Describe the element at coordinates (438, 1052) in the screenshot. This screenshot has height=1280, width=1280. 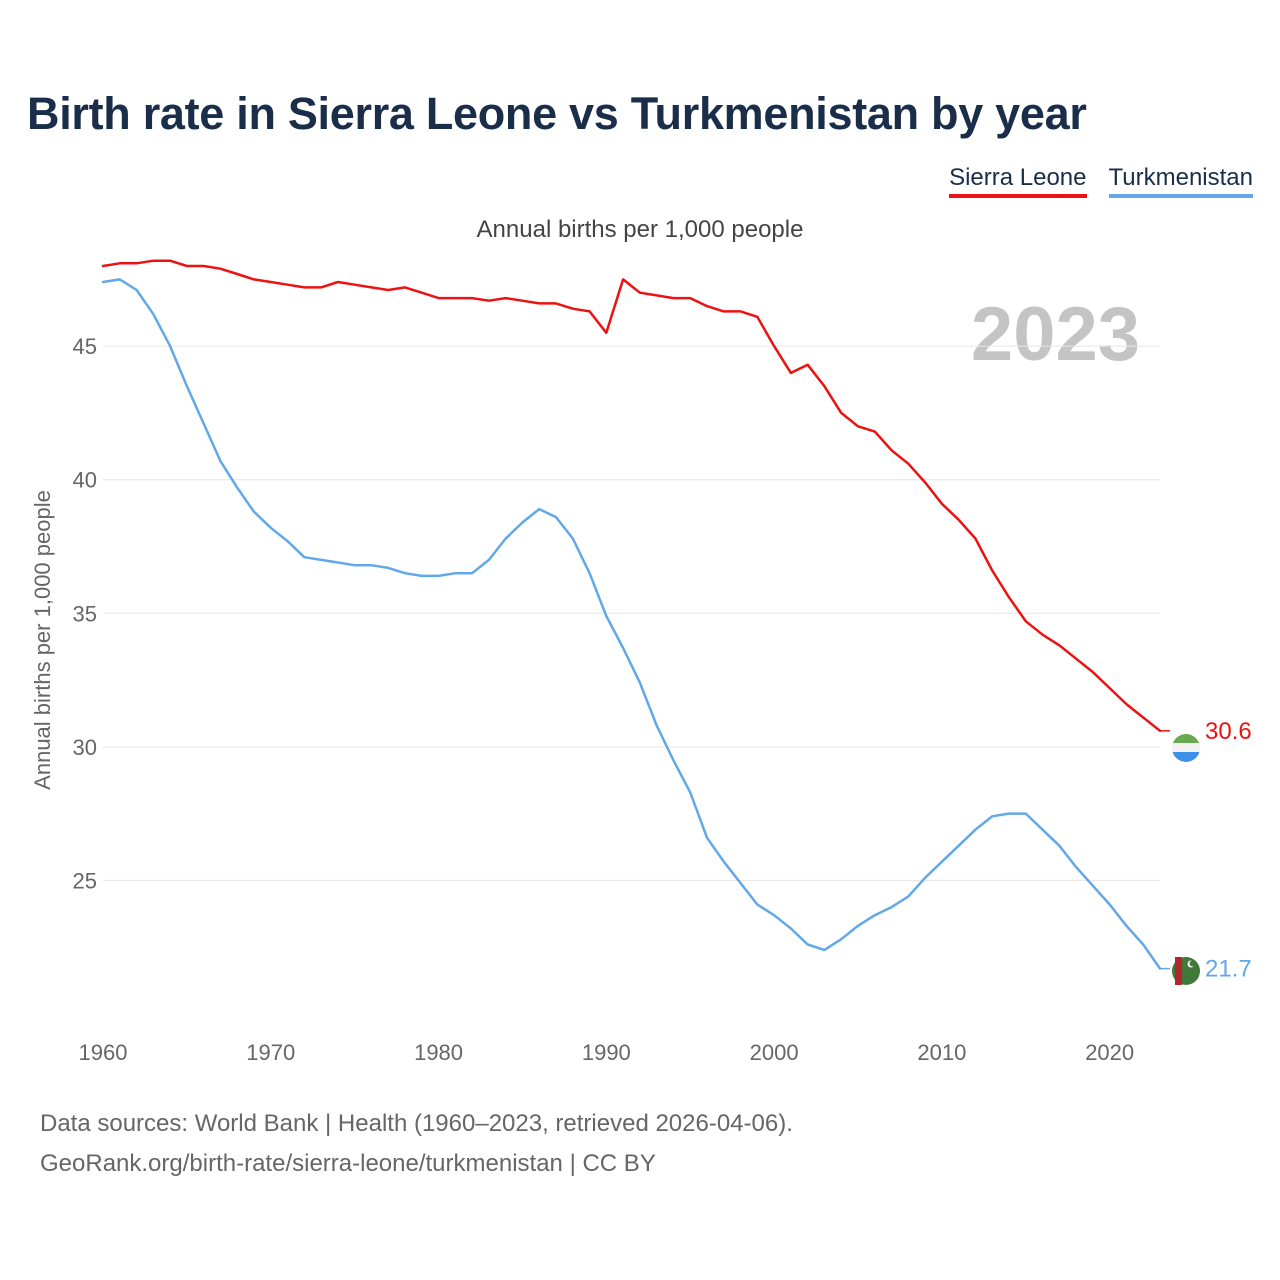
I see `x-tick-label: 1980` at that location.